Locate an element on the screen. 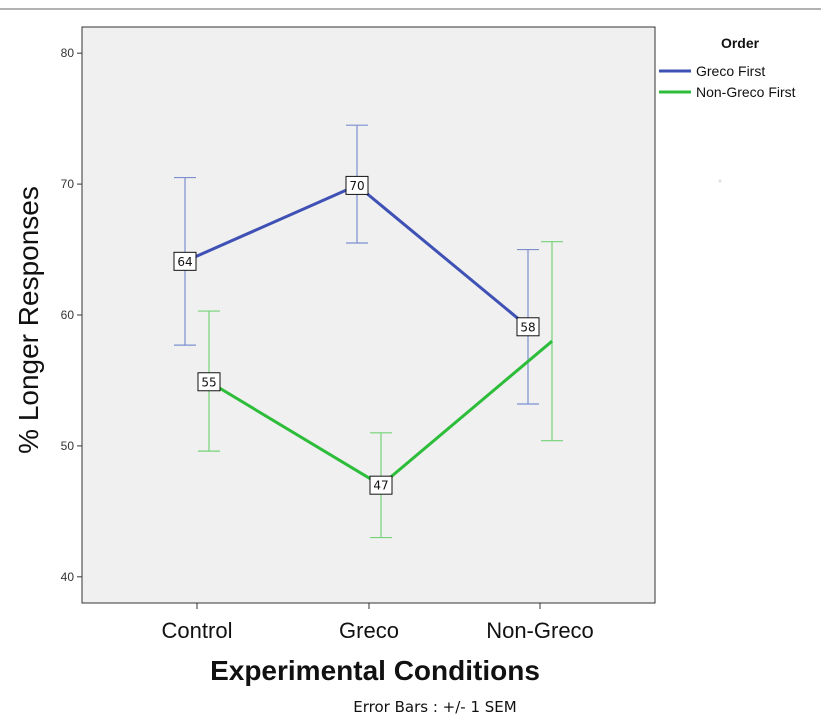  data-label-text: 58 is located at coordinates (527, 327).